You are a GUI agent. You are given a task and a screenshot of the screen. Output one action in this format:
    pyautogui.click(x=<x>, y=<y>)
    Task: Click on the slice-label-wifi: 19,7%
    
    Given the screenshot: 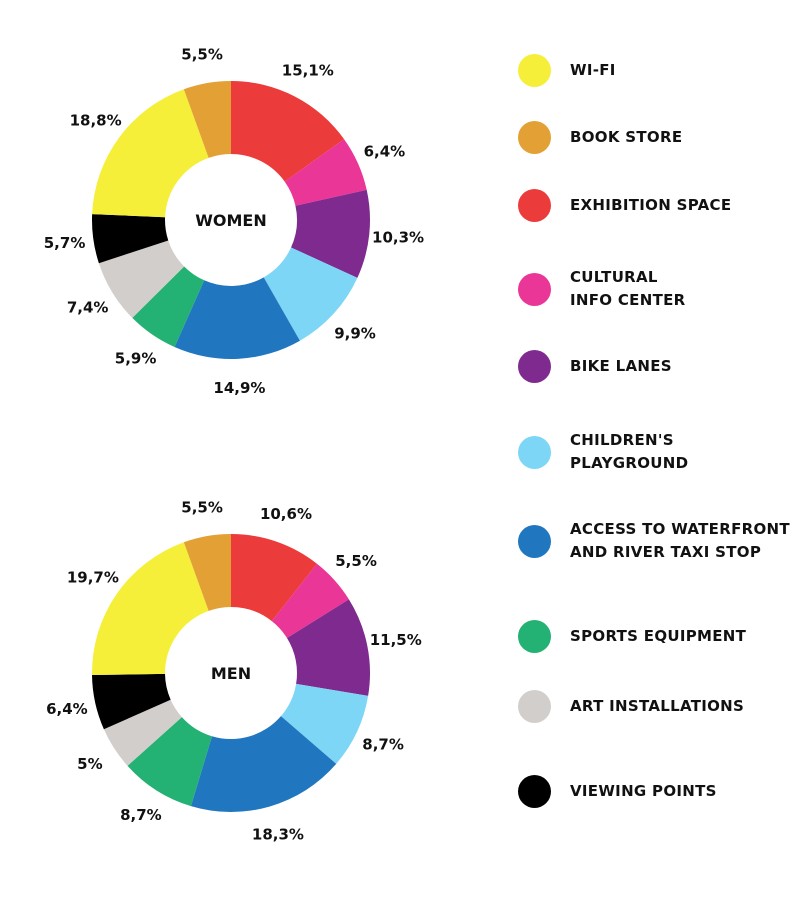 What is the action you would take?
    pyautogui.click(x=93, y=577)
    